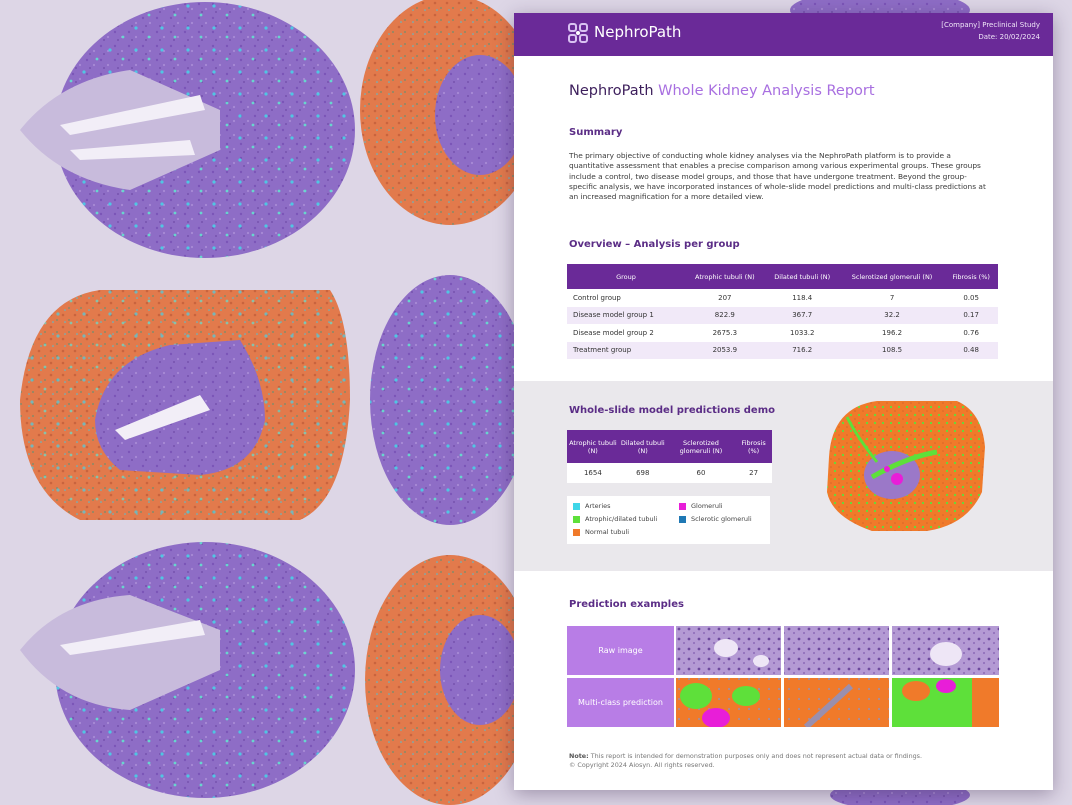  I want to click on table-cell: Control group, so click(597, 297).